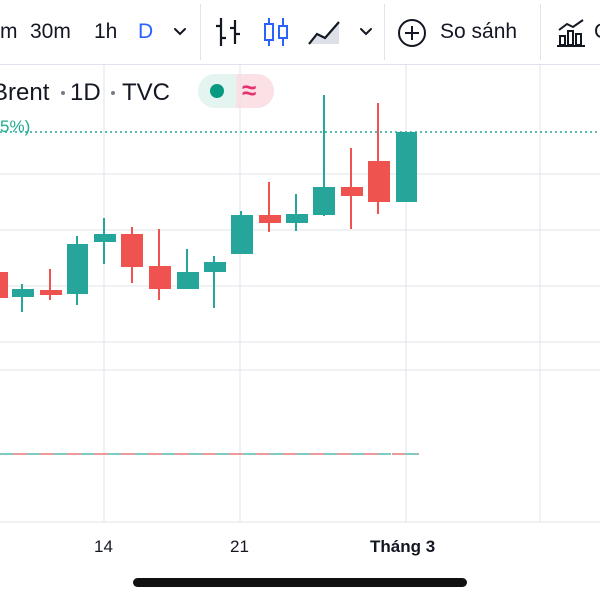  I want to click on symbol-exchange: TVC, so click(146, 92).